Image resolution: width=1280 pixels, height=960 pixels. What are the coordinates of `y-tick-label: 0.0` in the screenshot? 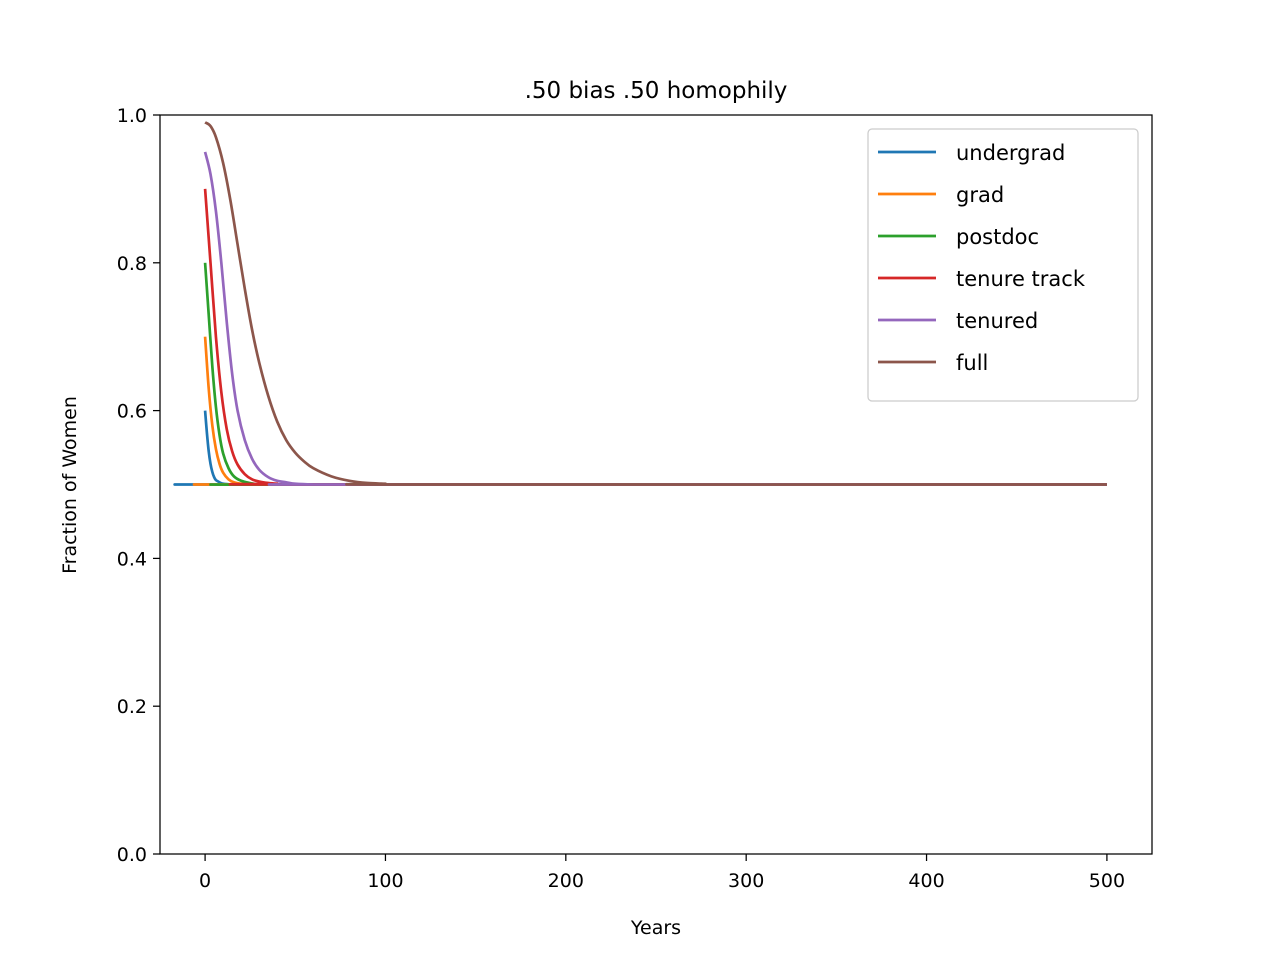 It's located at (132, 855).